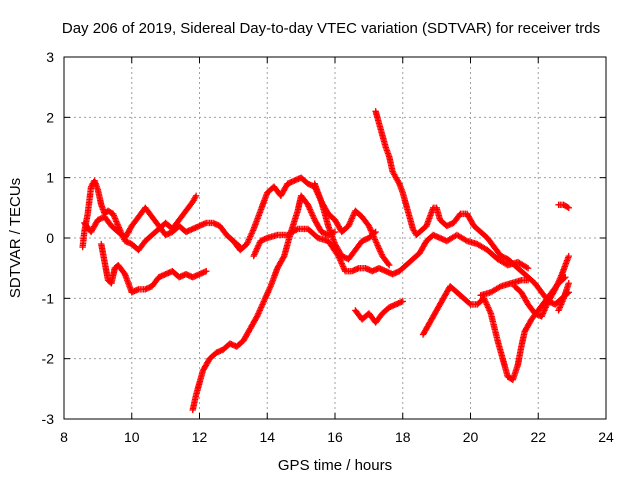  Describe the element at coordinates (50, 178) in the screenshot. I see `y-tick-label: 1` at that location.